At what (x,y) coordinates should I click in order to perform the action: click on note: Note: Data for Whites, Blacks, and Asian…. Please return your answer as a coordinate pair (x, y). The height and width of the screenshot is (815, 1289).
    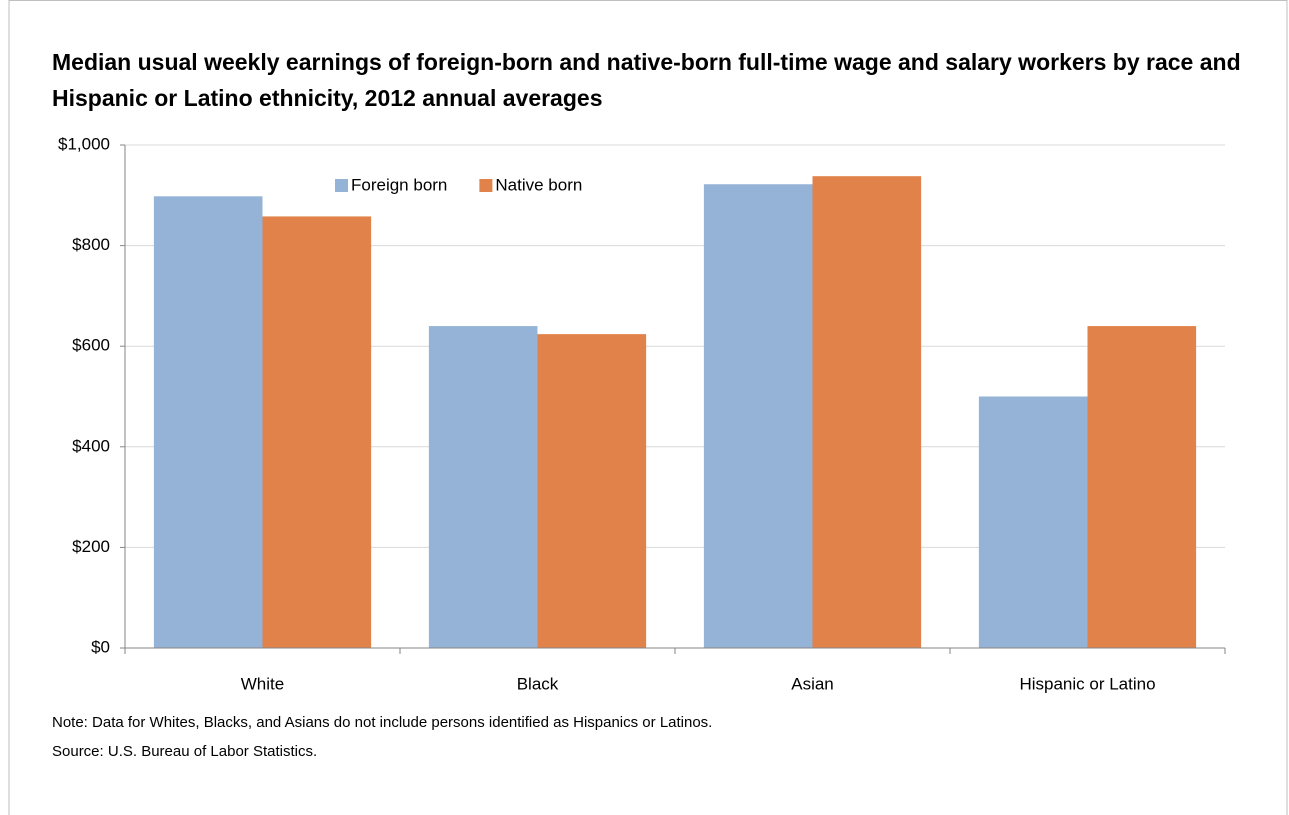
    Looking at the image, I should click on (382, 722).